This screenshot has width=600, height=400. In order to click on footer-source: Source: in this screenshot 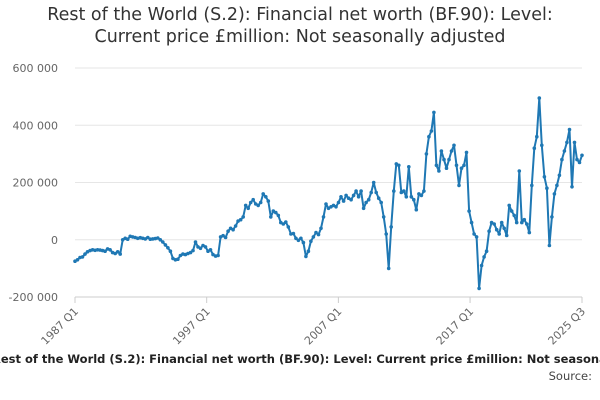, I will do `click(570, 376)`.